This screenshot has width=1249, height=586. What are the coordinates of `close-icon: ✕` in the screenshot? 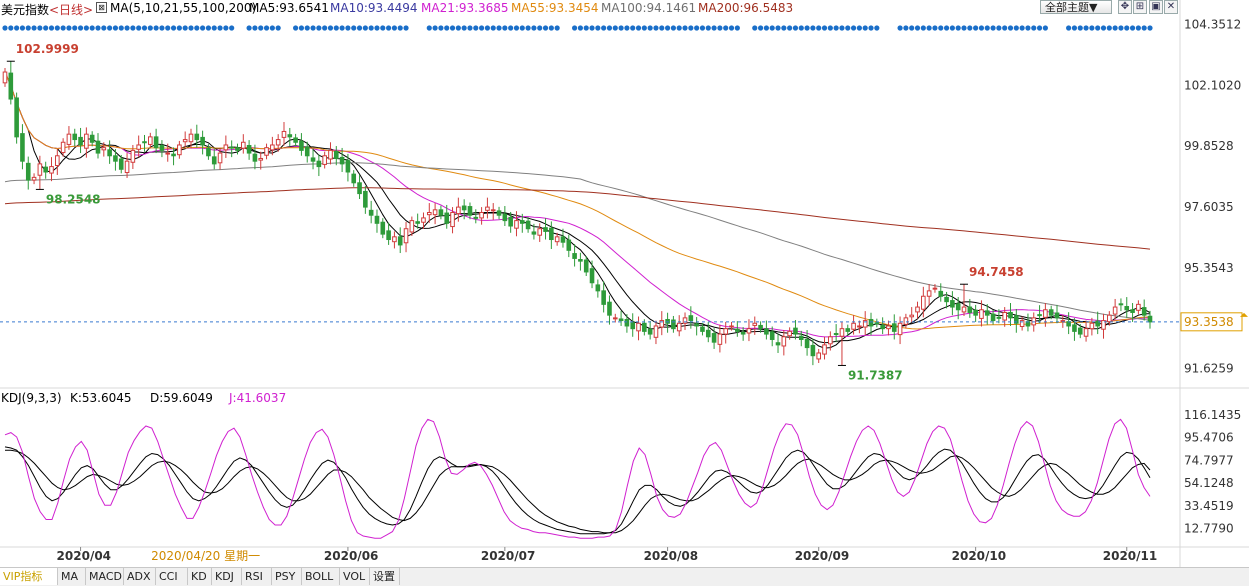 It's located at (1171, 7).